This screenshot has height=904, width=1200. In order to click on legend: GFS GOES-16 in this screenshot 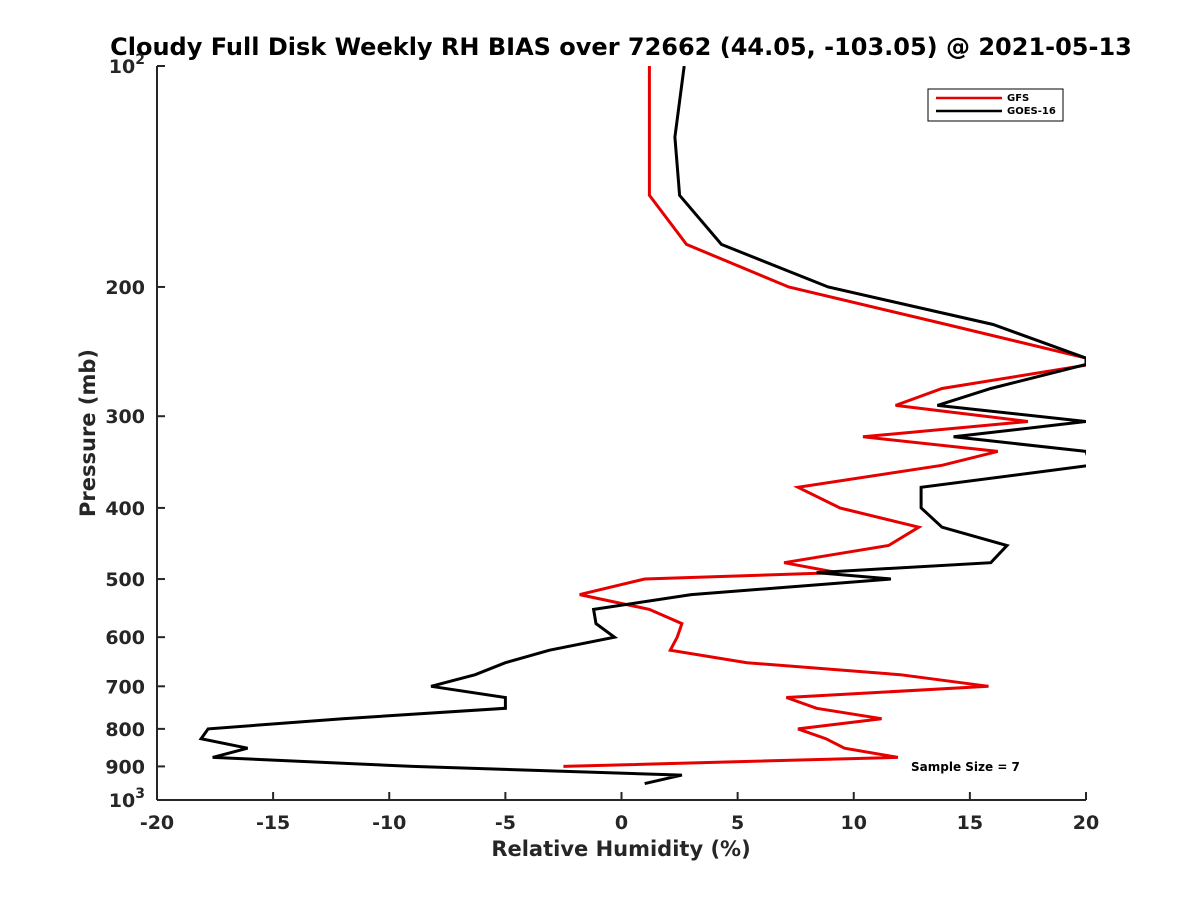, I will do `click(995, 105)`.